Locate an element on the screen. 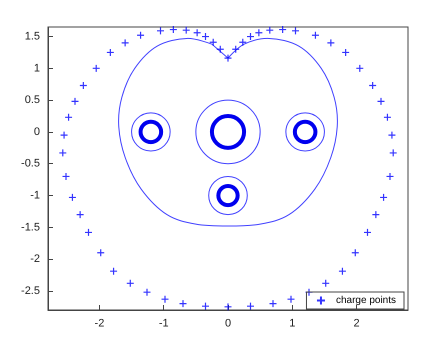 Image resolution: width=434 pixels, height=343 pixels. legend-label: charge points is located at coordinates (366, 300).